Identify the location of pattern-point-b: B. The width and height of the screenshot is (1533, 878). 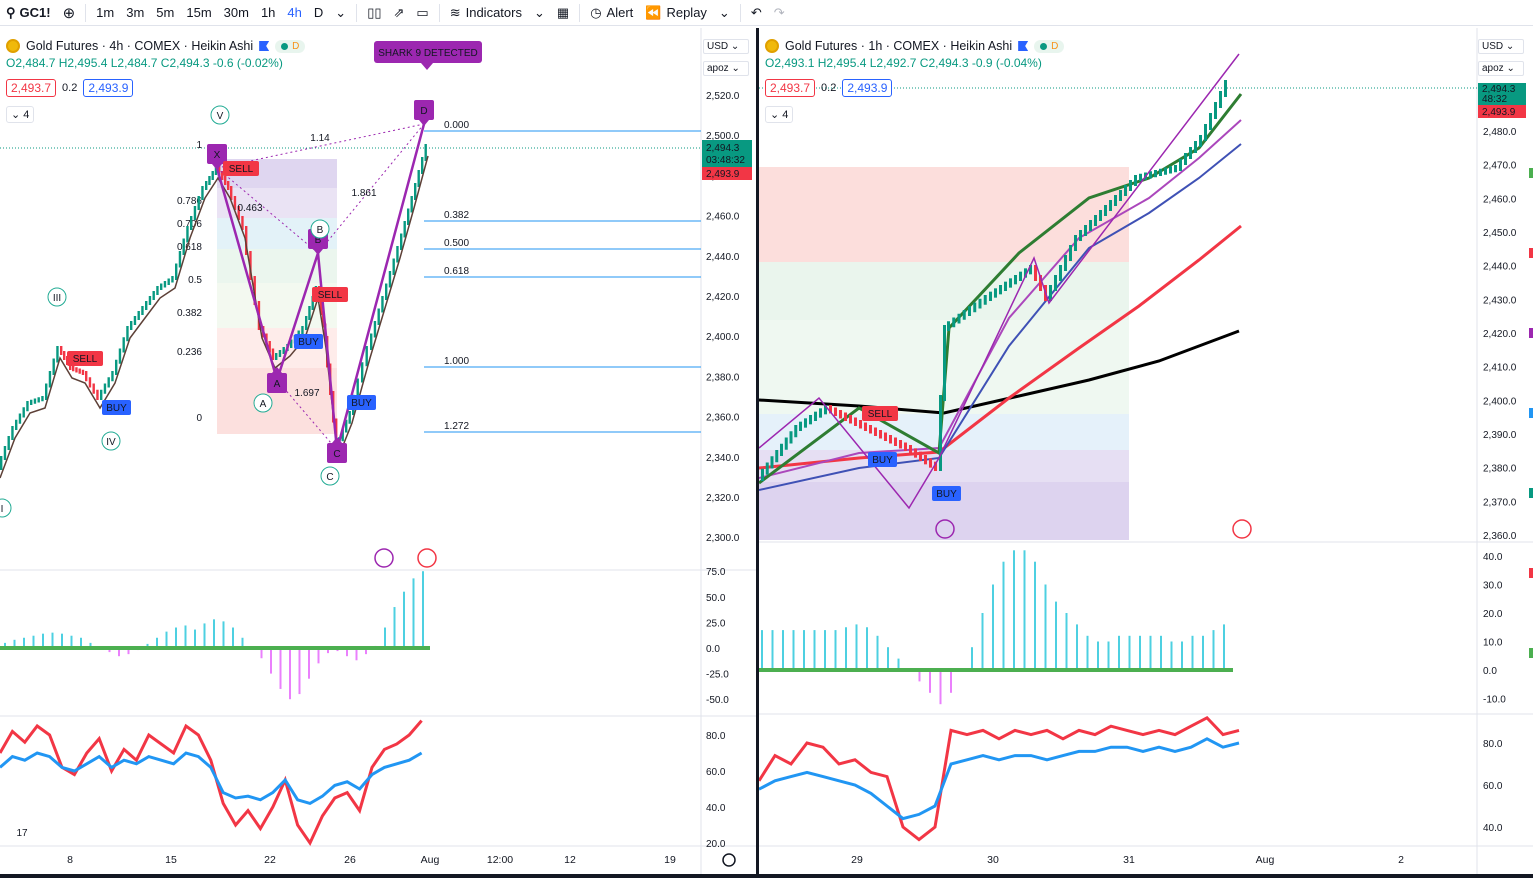
(318, 240).